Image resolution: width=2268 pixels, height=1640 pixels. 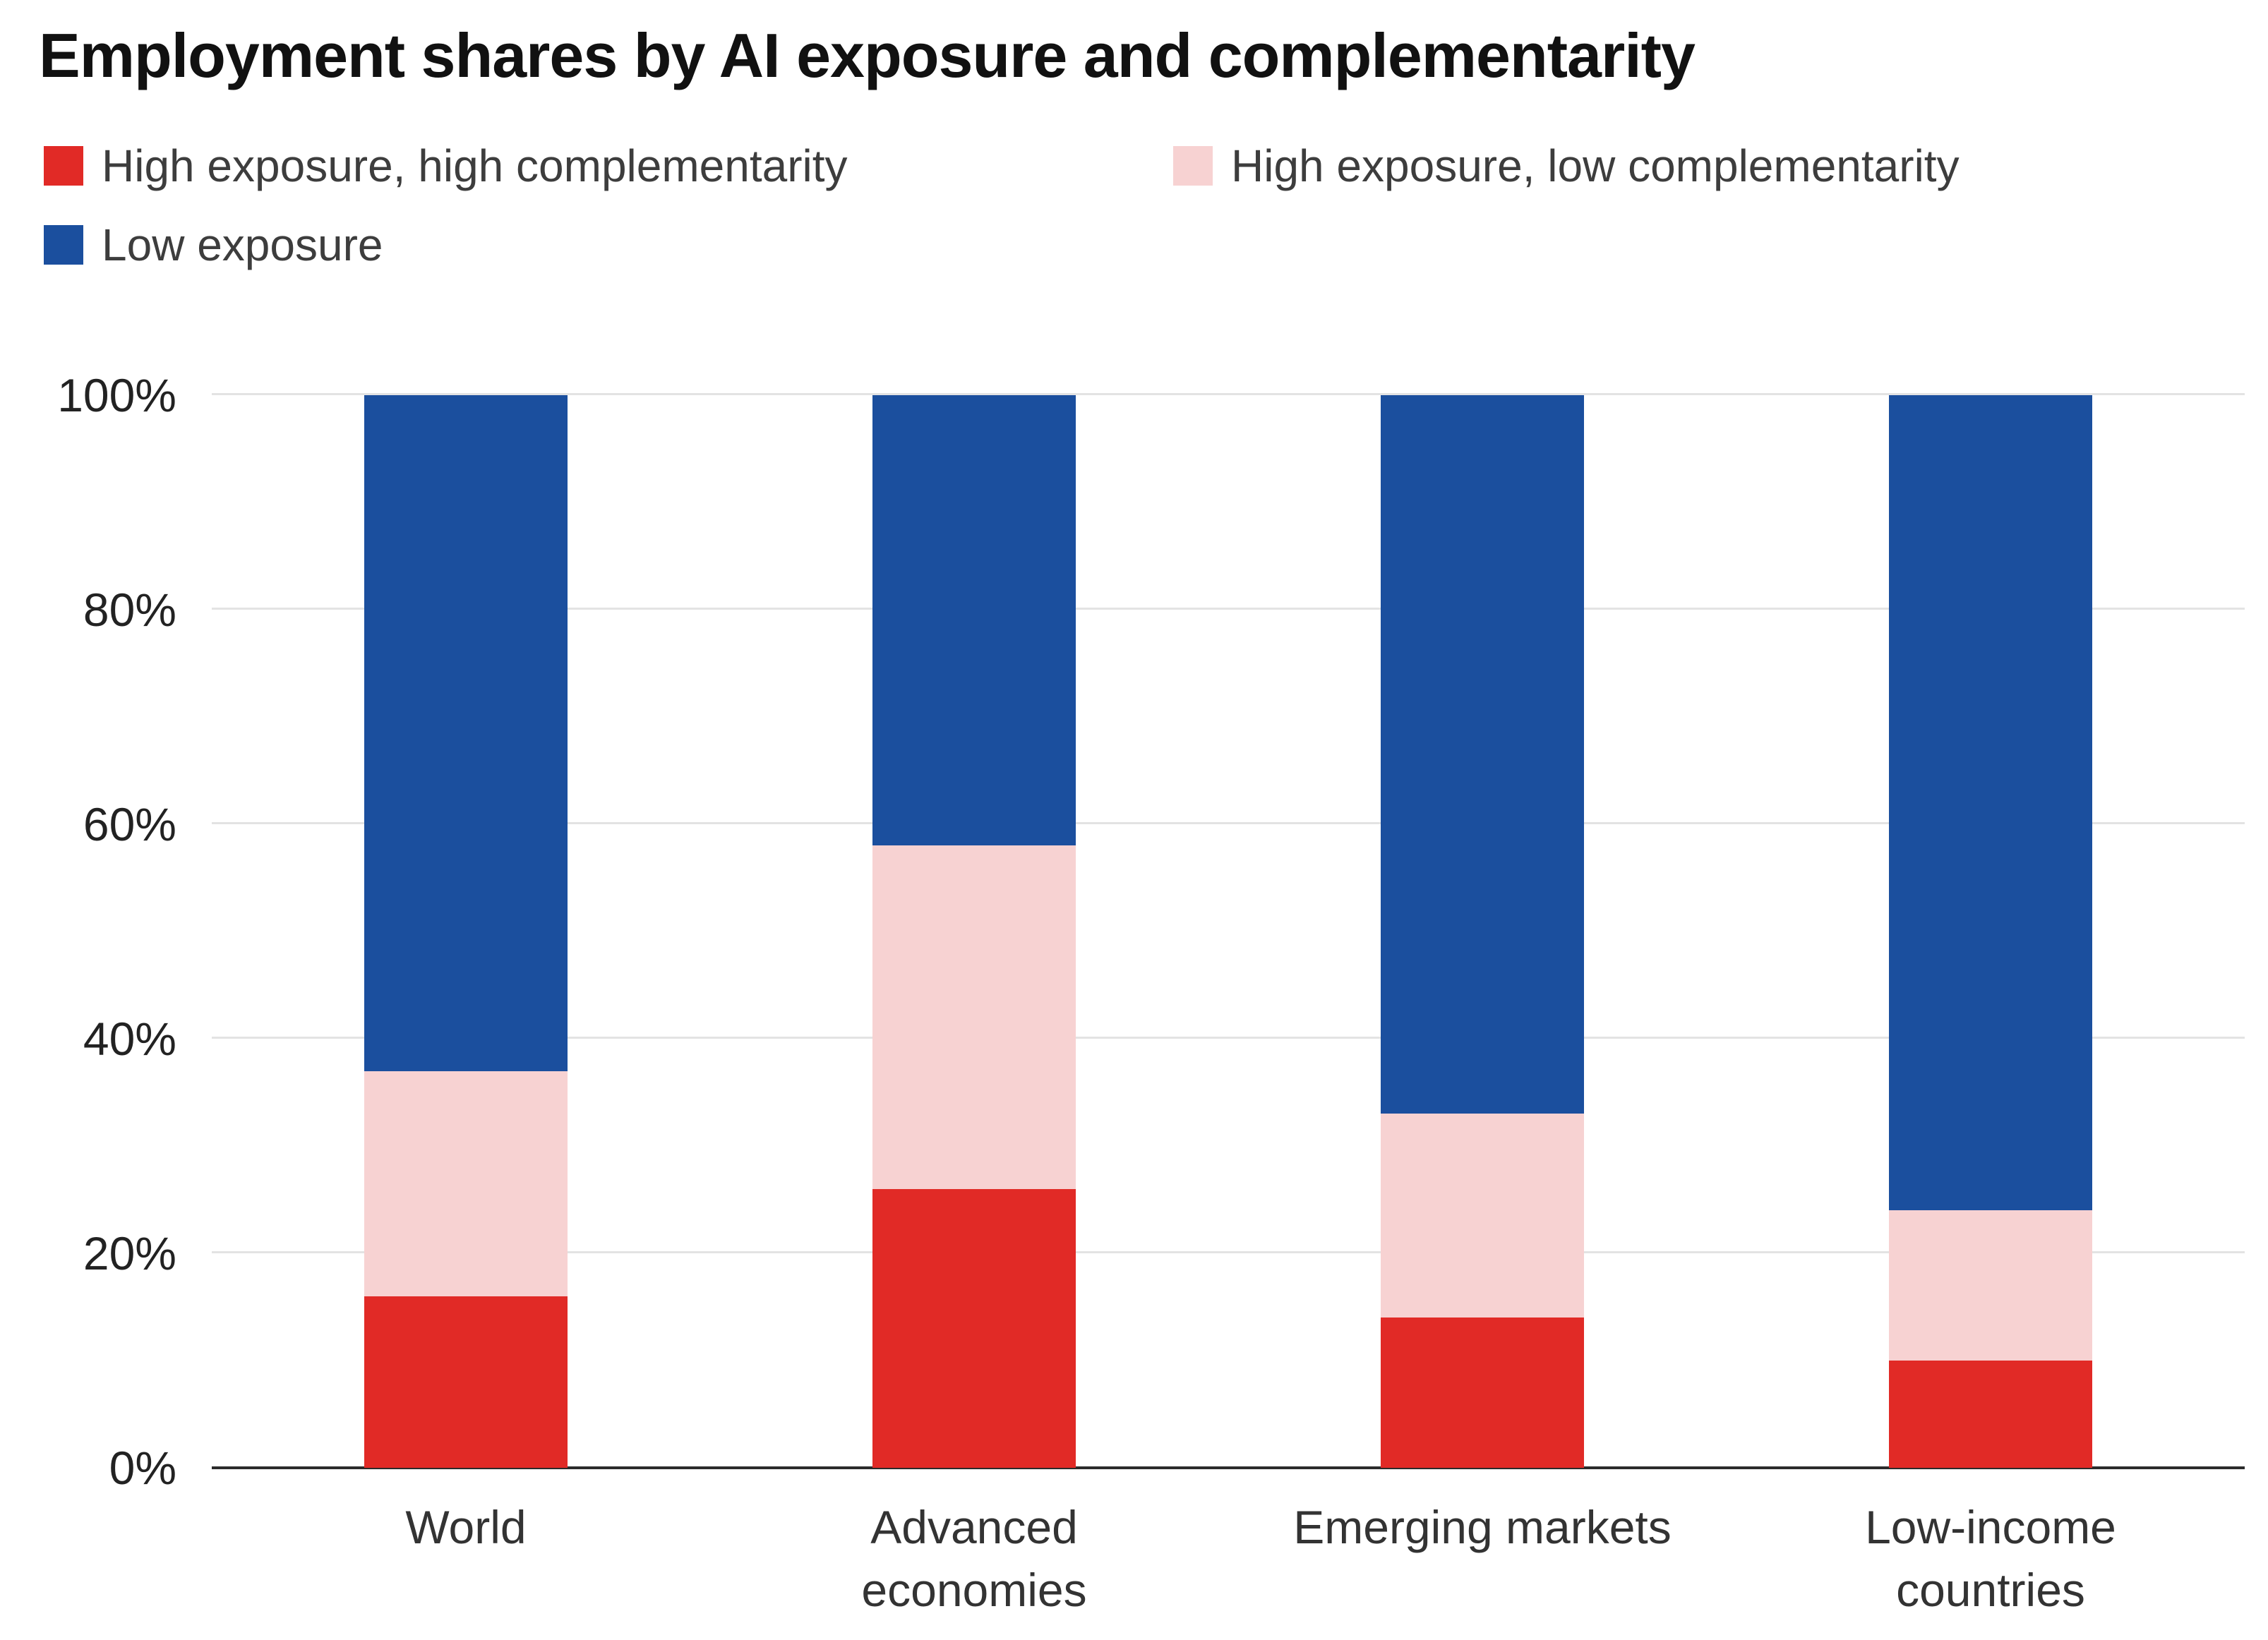 I want to click on bar-advanced-economies, so click(x=974, y=931).